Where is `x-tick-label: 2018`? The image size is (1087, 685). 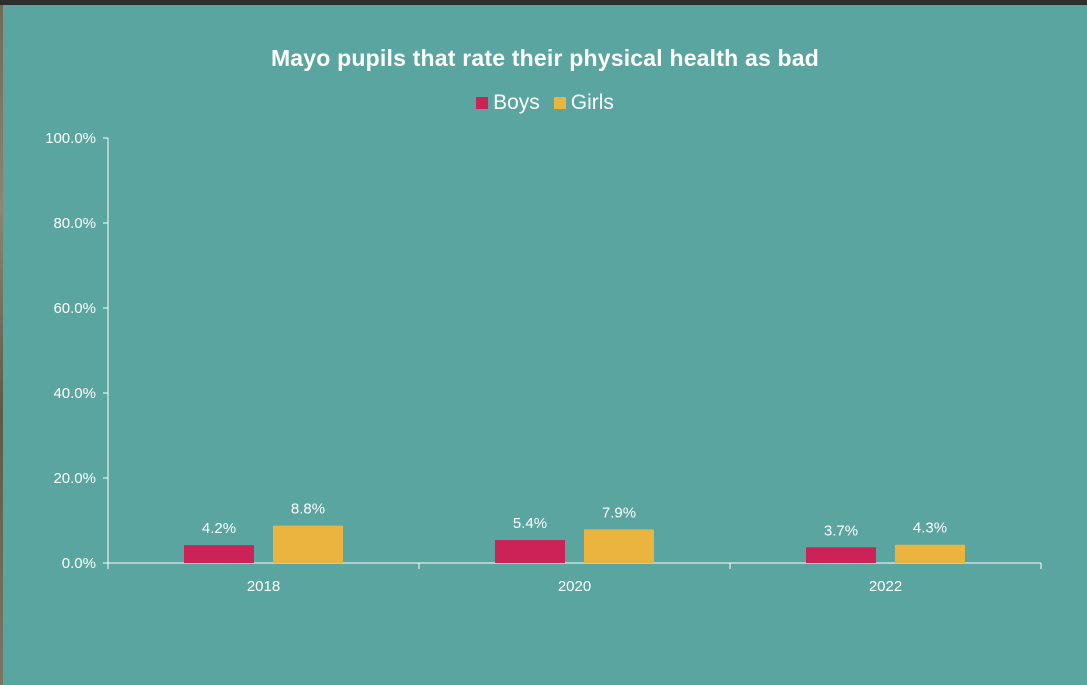 x-tick-label: 2018 is located at coordinates (263, 586).